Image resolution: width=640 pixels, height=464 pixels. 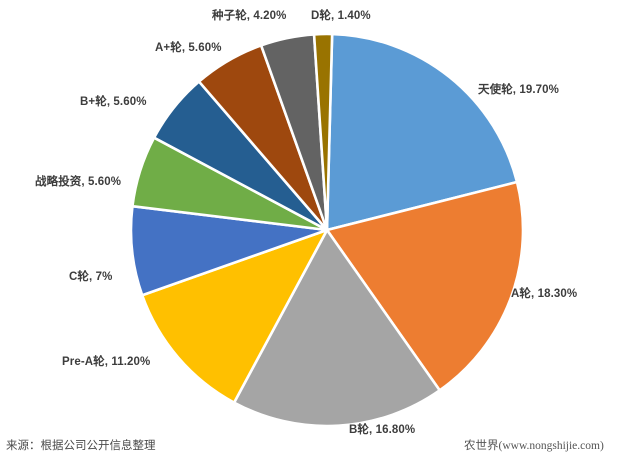 I want to click on source-note: 来源：根据公司公开信息整理, so click(x=81, y=446).